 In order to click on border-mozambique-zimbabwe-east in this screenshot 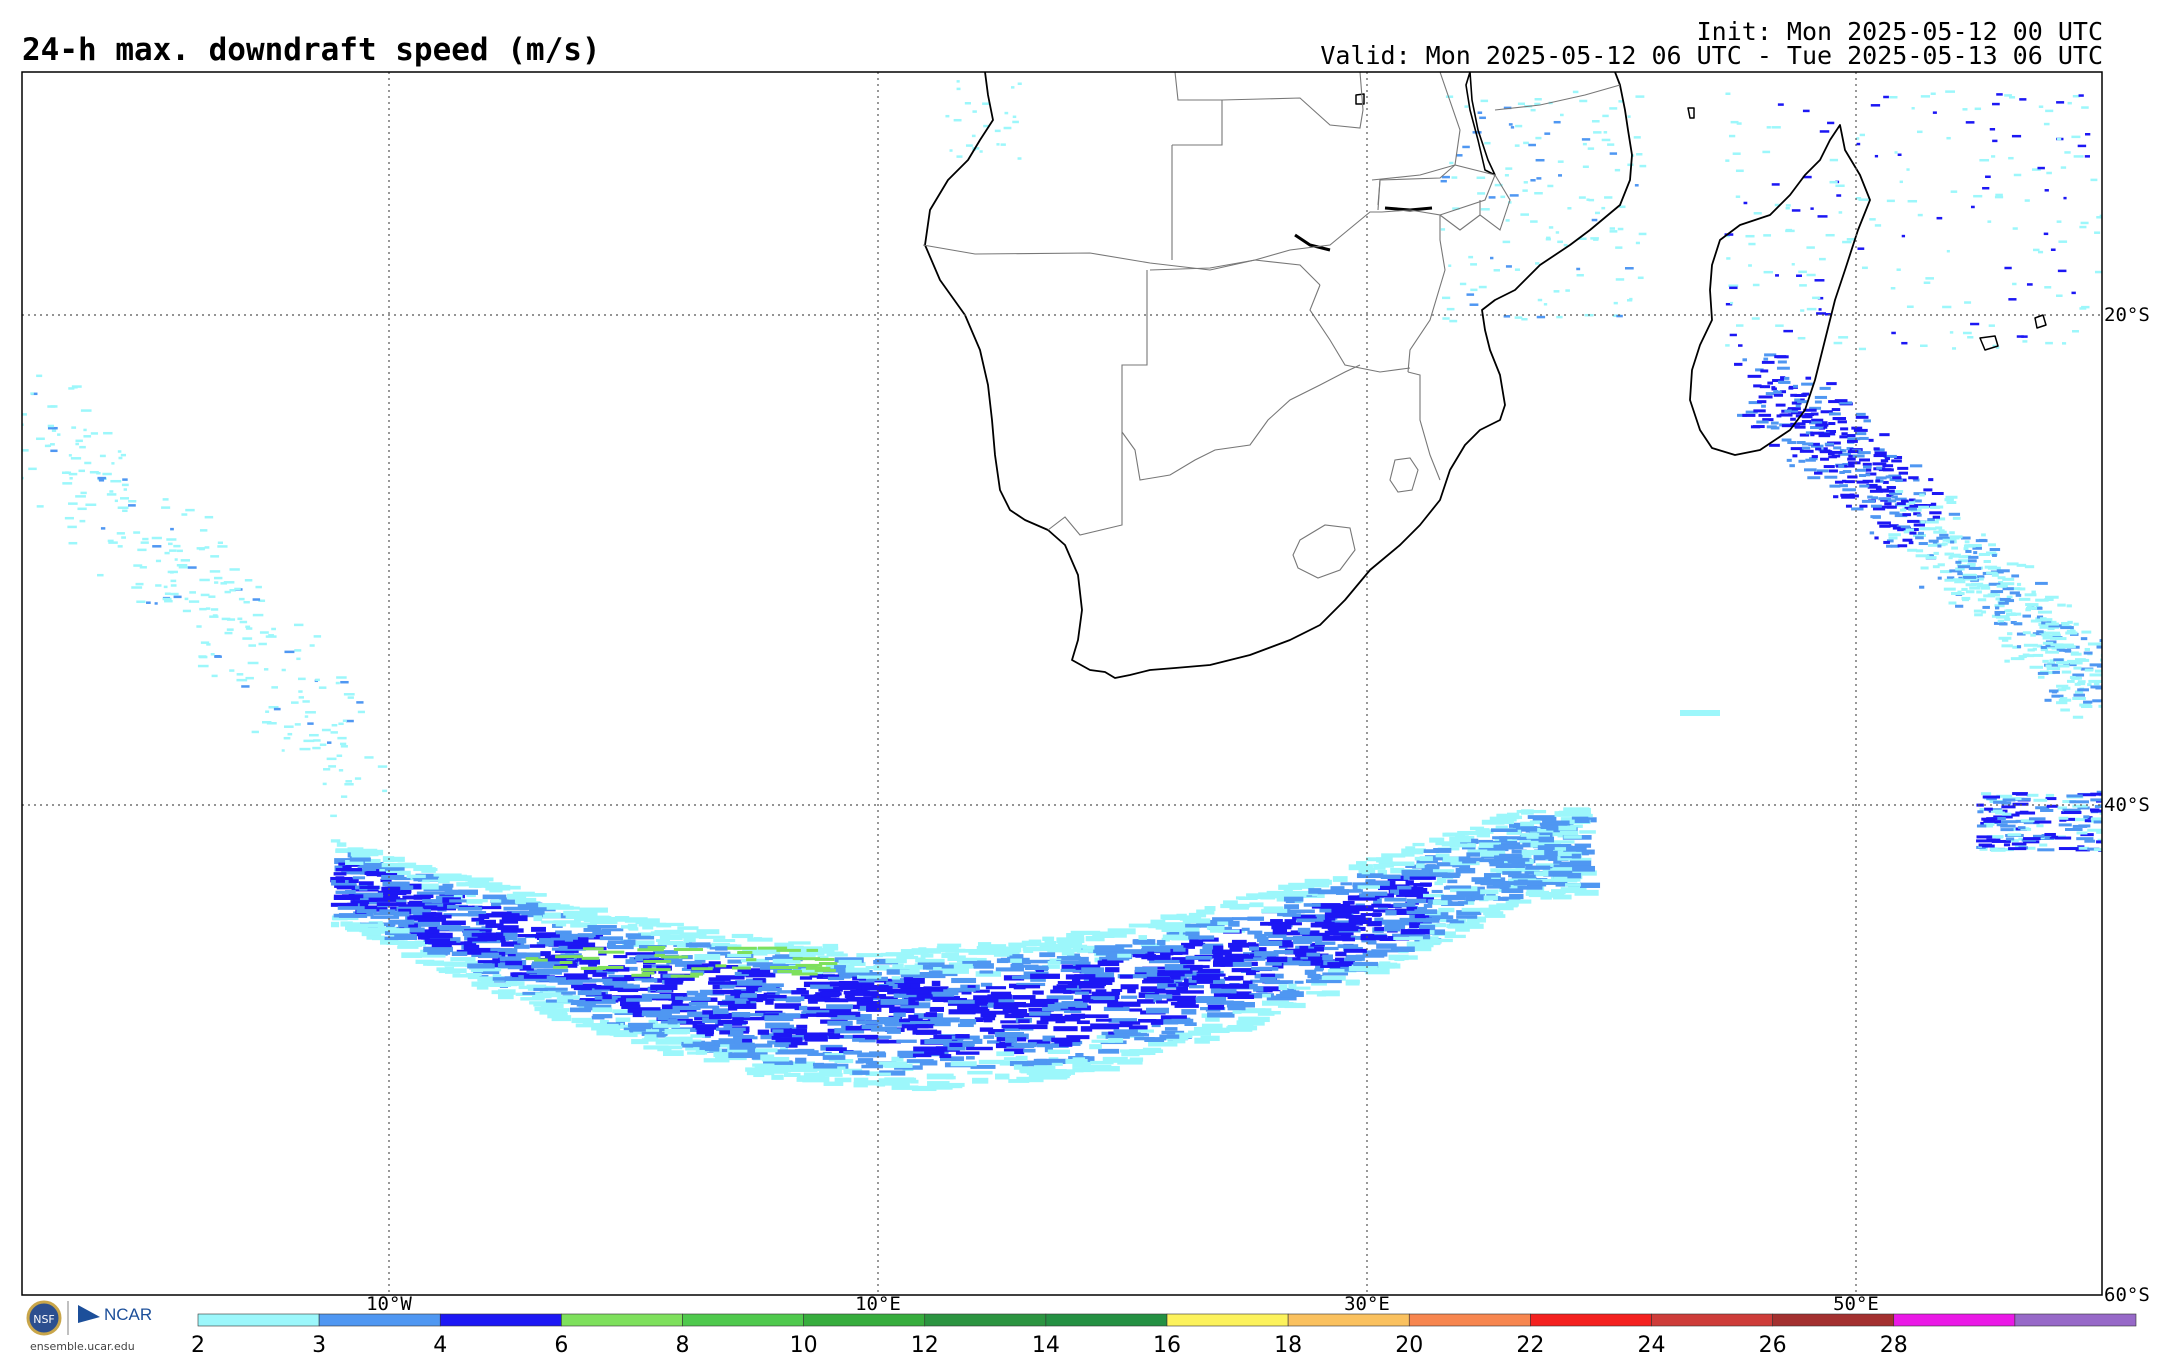, I will do `click(1460, 222)`.